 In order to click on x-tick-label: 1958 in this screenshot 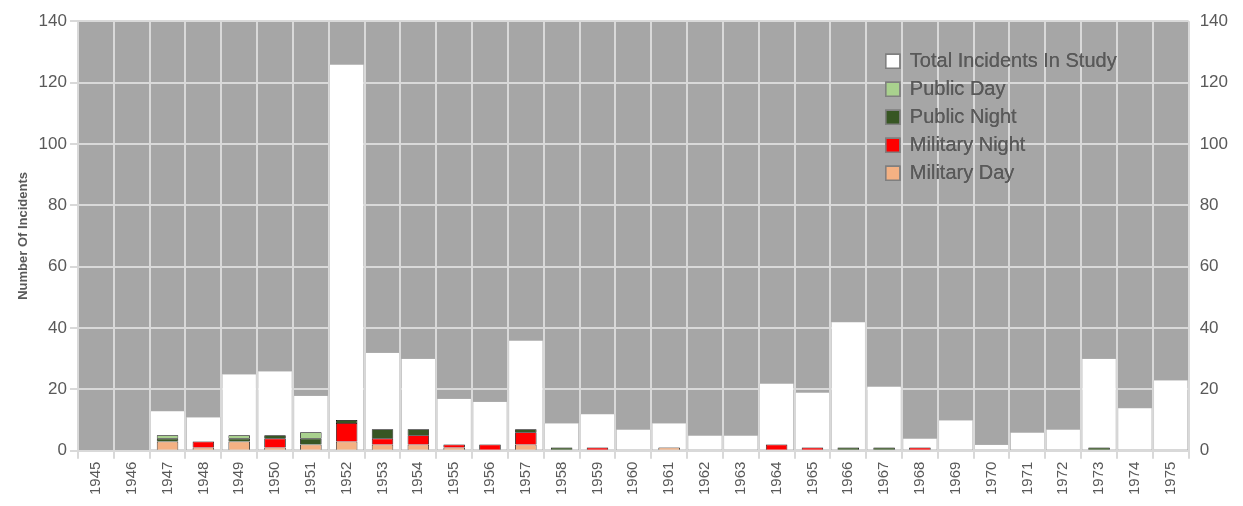, I will do `click(560, 478)`.